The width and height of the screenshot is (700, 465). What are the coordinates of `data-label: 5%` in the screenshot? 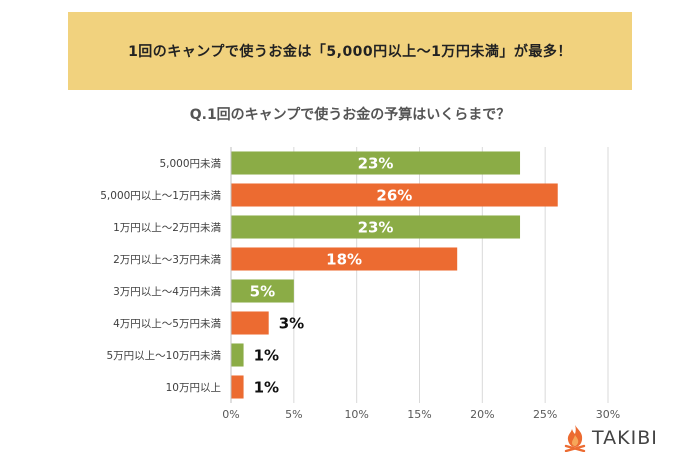 It's located at (262, 292).